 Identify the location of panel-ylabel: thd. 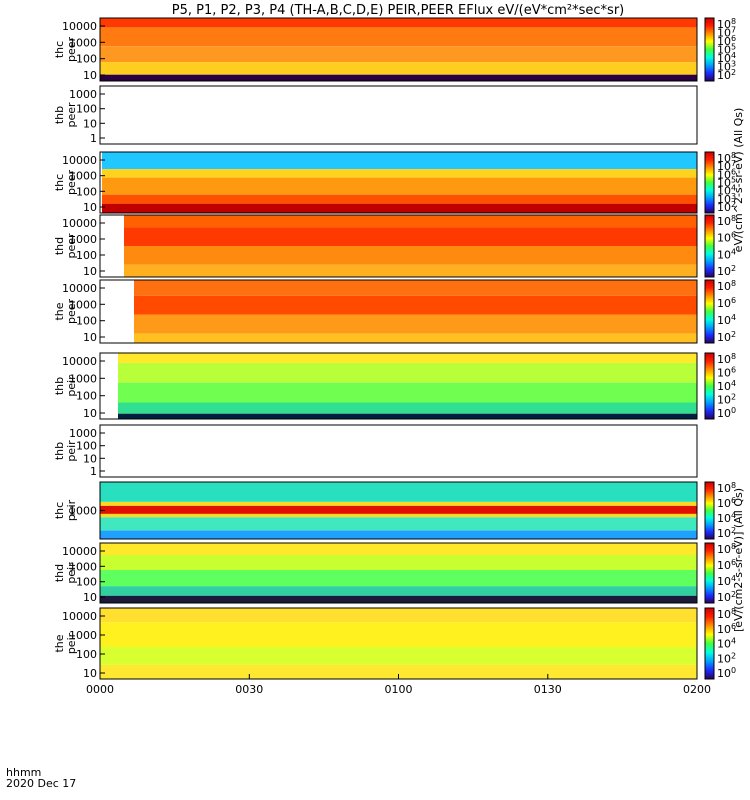
(59, 573).